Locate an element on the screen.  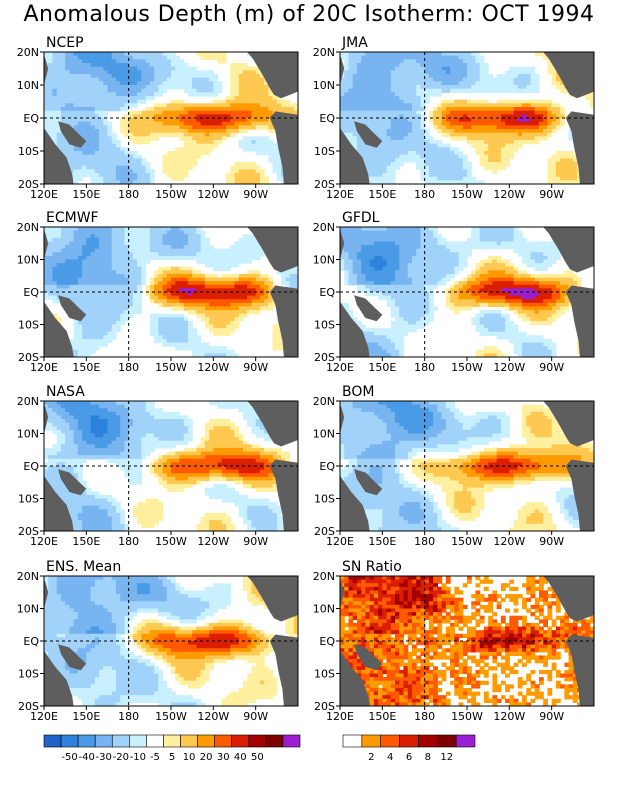
colorbar-label: 40 is located at coordinates (240, 757).